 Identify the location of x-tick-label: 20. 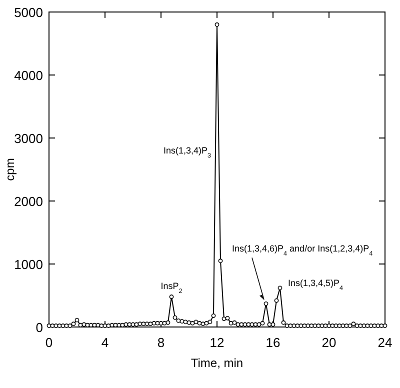
(329, 342).